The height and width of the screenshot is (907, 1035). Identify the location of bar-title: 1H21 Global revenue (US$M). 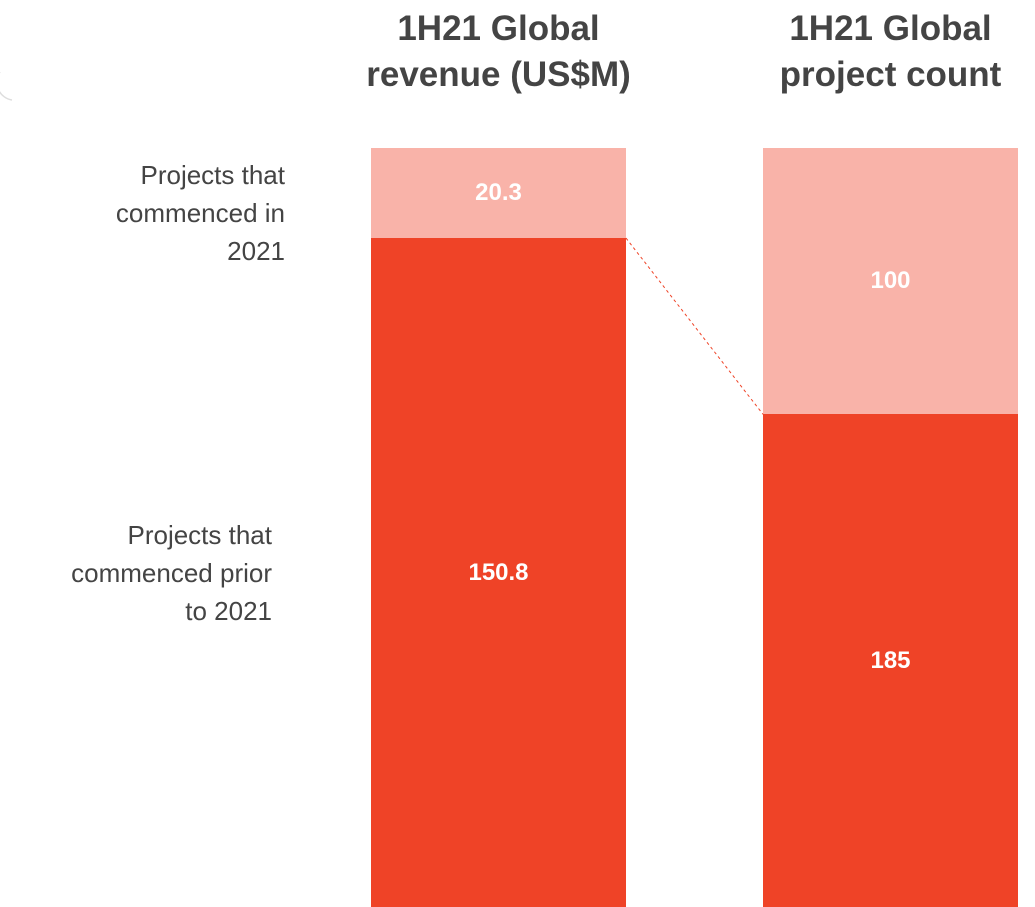
(498, 51).